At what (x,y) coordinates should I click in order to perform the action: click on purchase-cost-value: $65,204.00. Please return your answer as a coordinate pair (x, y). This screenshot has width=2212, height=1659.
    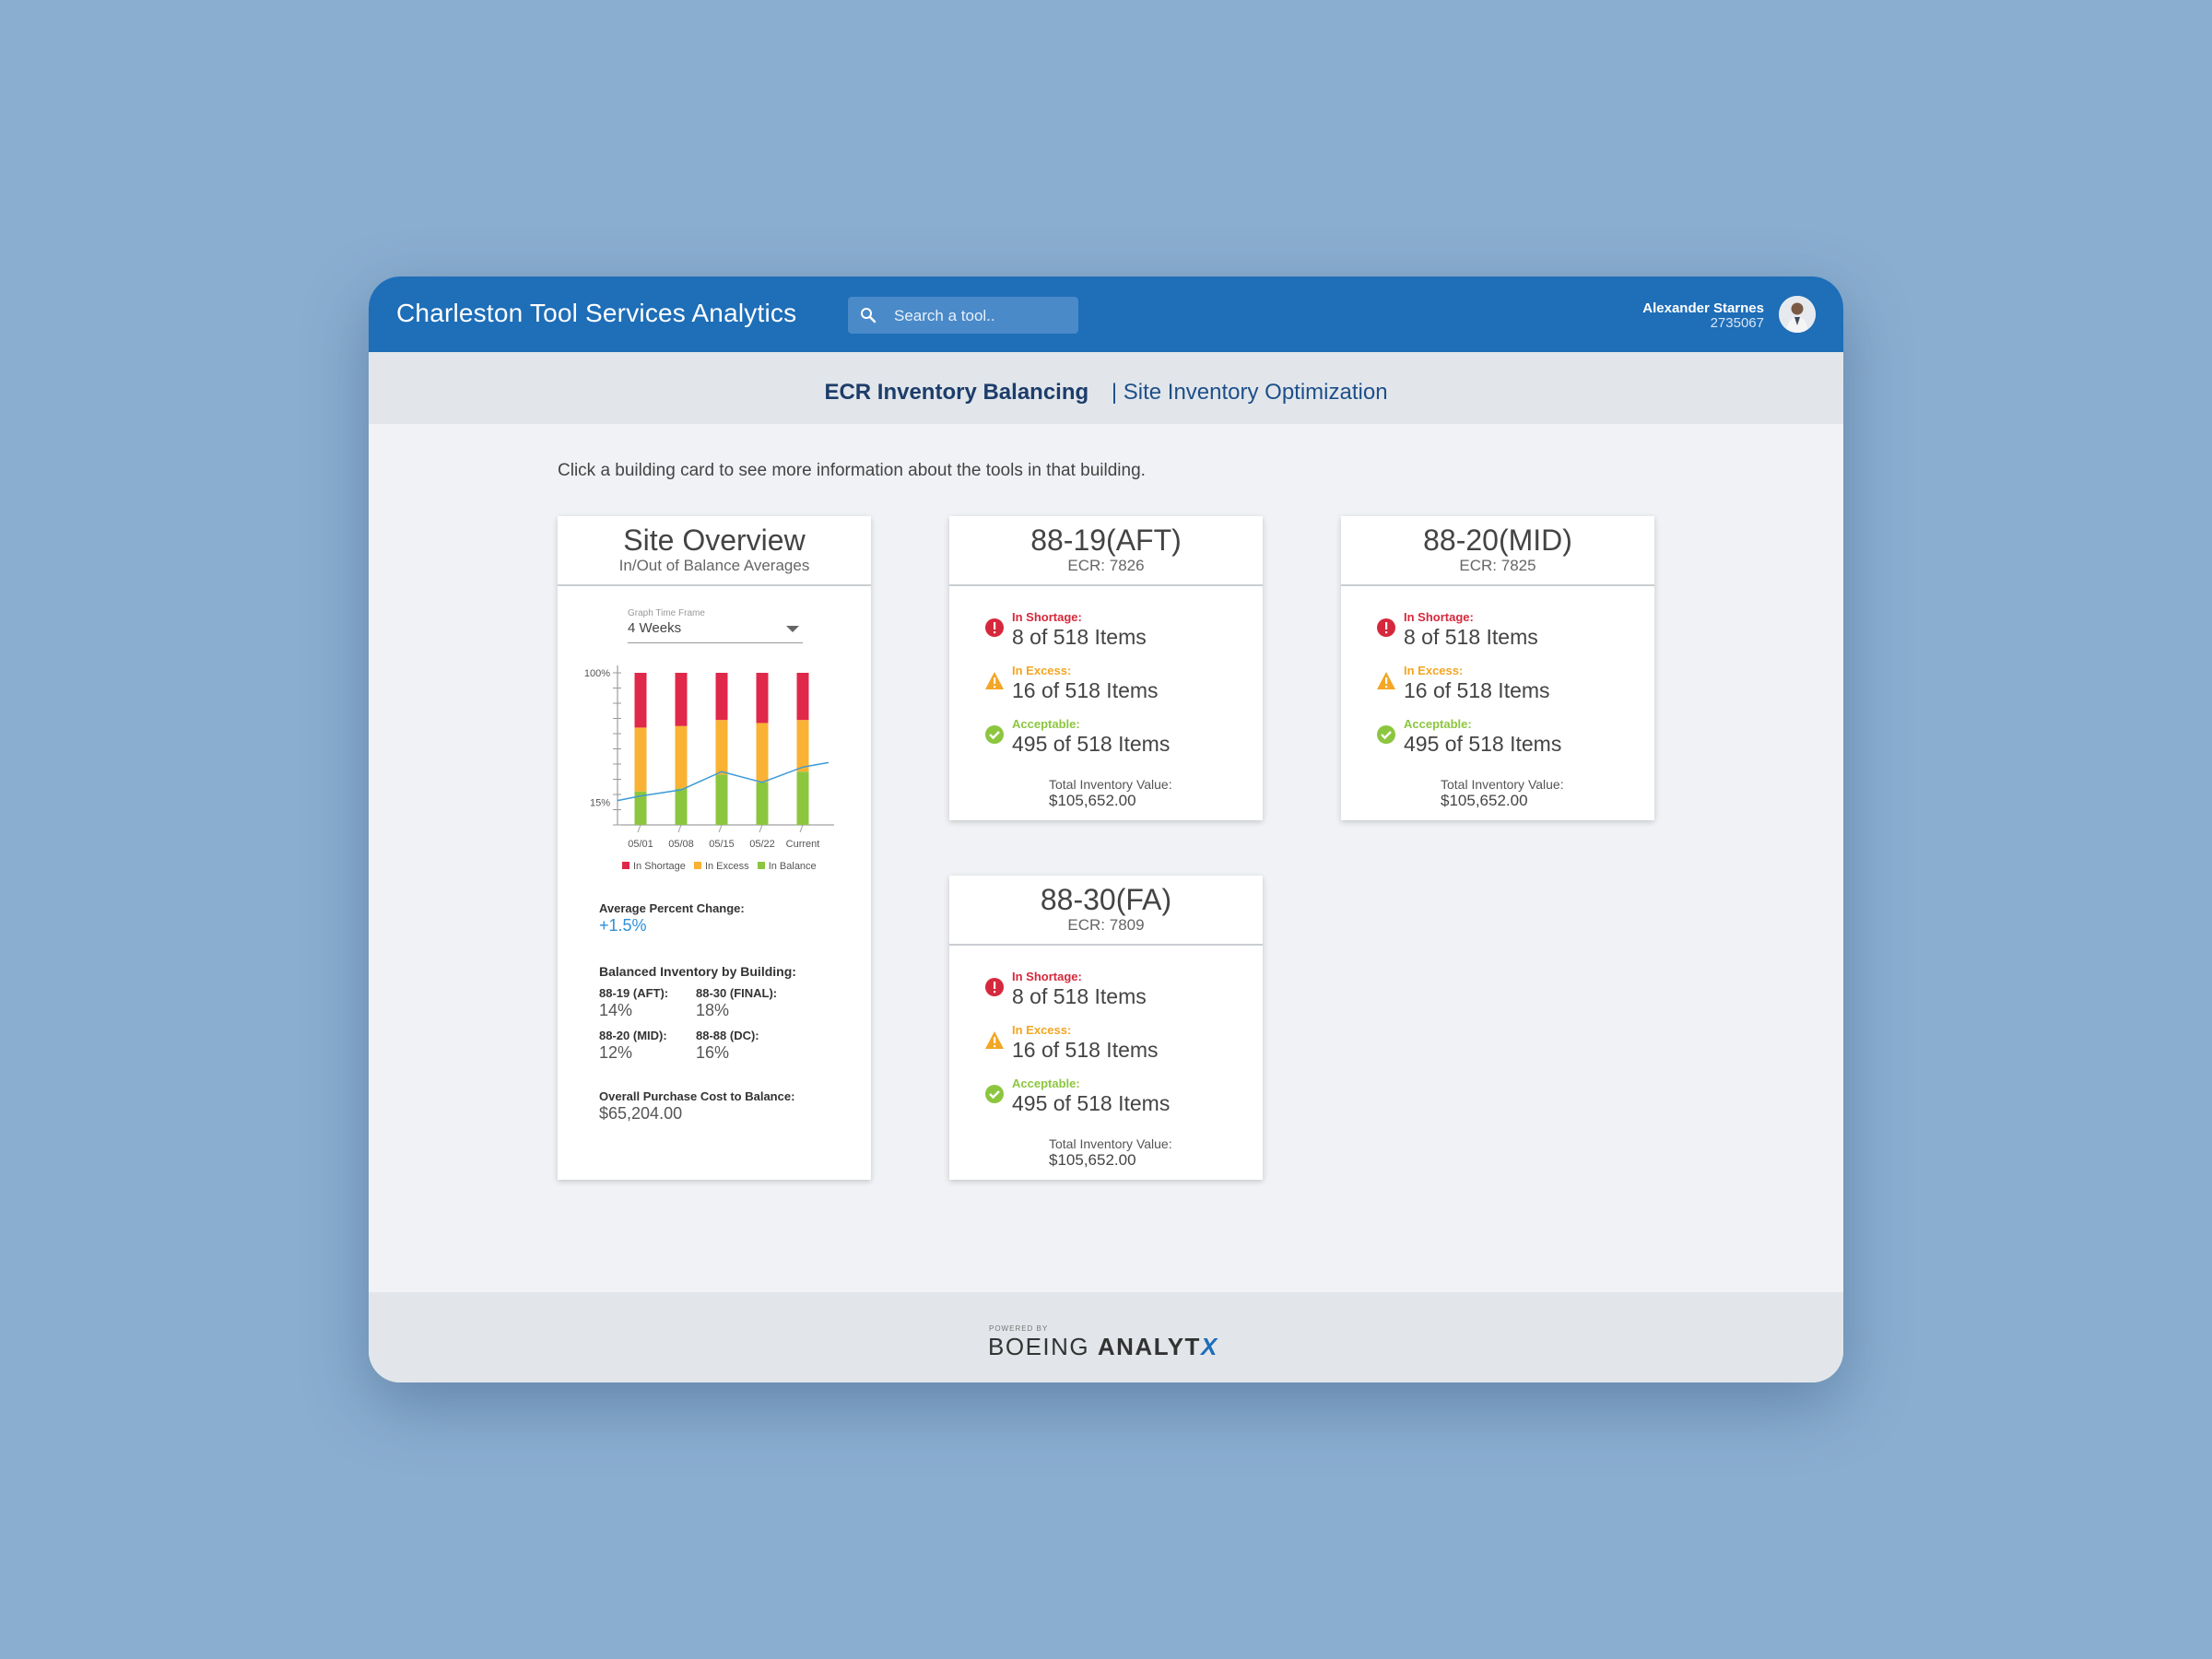
    Looking at the image, I should click on (641, 1113).